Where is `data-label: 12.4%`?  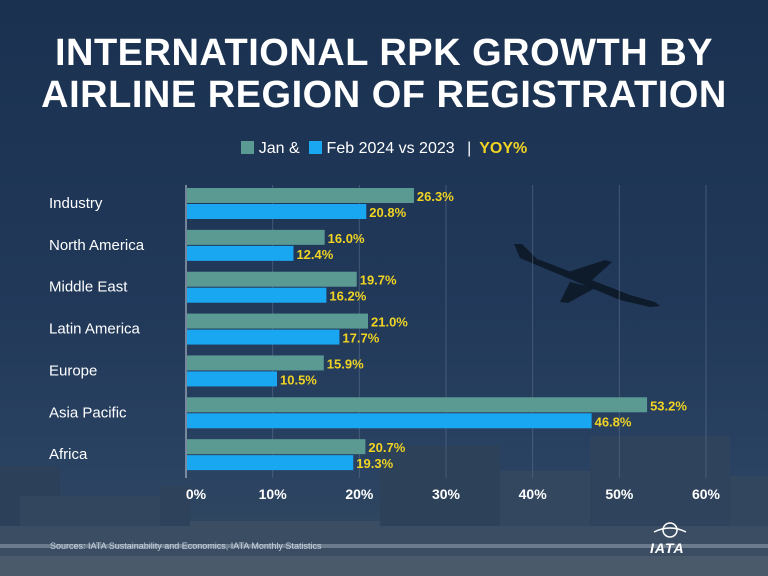 data-label: 12.4% is located at coordinates (314, 254).